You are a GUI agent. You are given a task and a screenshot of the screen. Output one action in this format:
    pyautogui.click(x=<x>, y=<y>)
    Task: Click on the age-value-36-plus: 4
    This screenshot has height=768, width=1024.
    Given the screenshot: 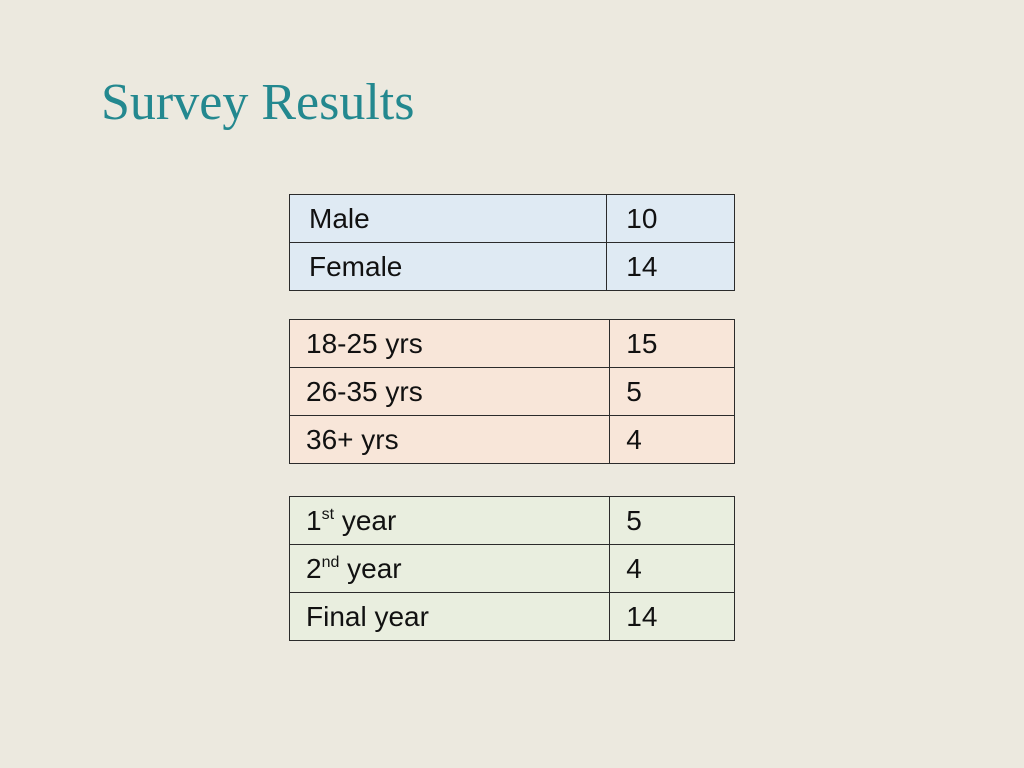 What is the action you would take?
    pyautogui.click(x=672, y=439)
    